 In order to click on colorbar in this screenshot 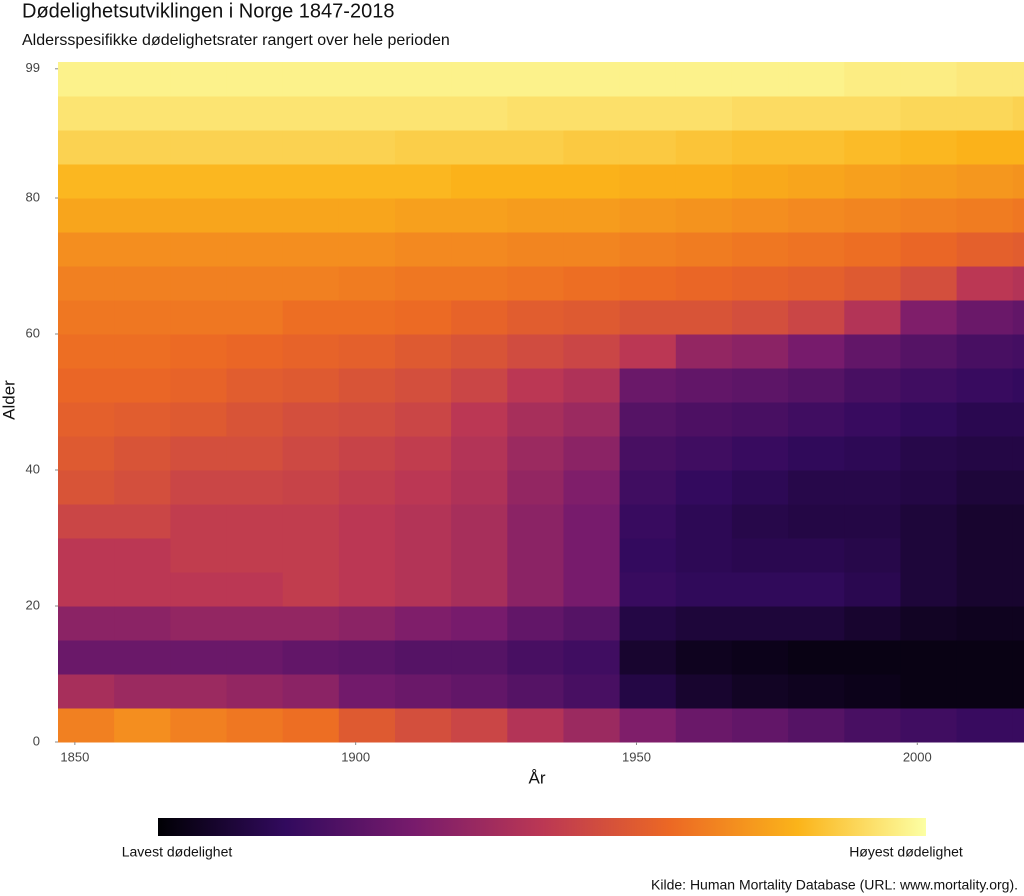, I will do `click(542, 827)`.